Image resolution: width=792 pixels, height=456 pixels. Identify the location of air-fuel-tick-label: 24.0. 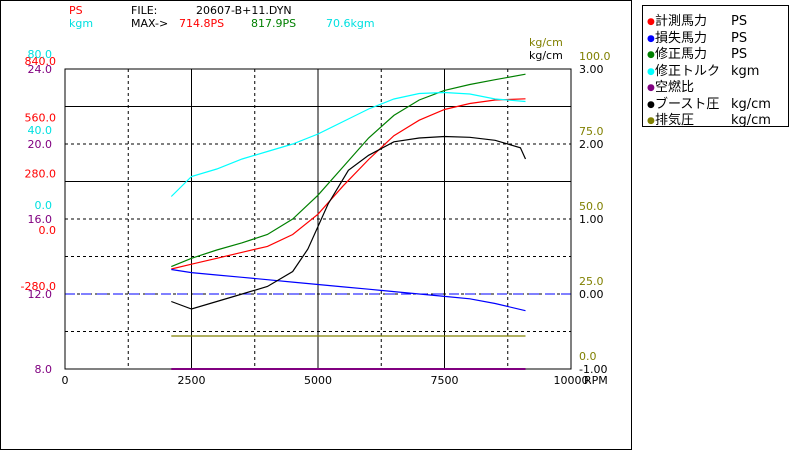
(40, 69).